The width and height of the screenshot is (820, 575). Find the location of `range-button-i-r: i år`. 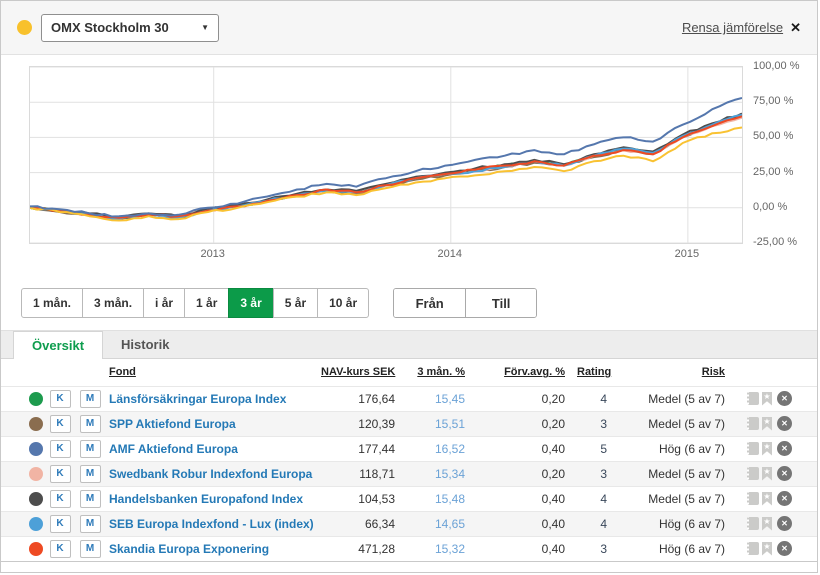

range-button-i-r: i år is located at coordinates (164, 303).